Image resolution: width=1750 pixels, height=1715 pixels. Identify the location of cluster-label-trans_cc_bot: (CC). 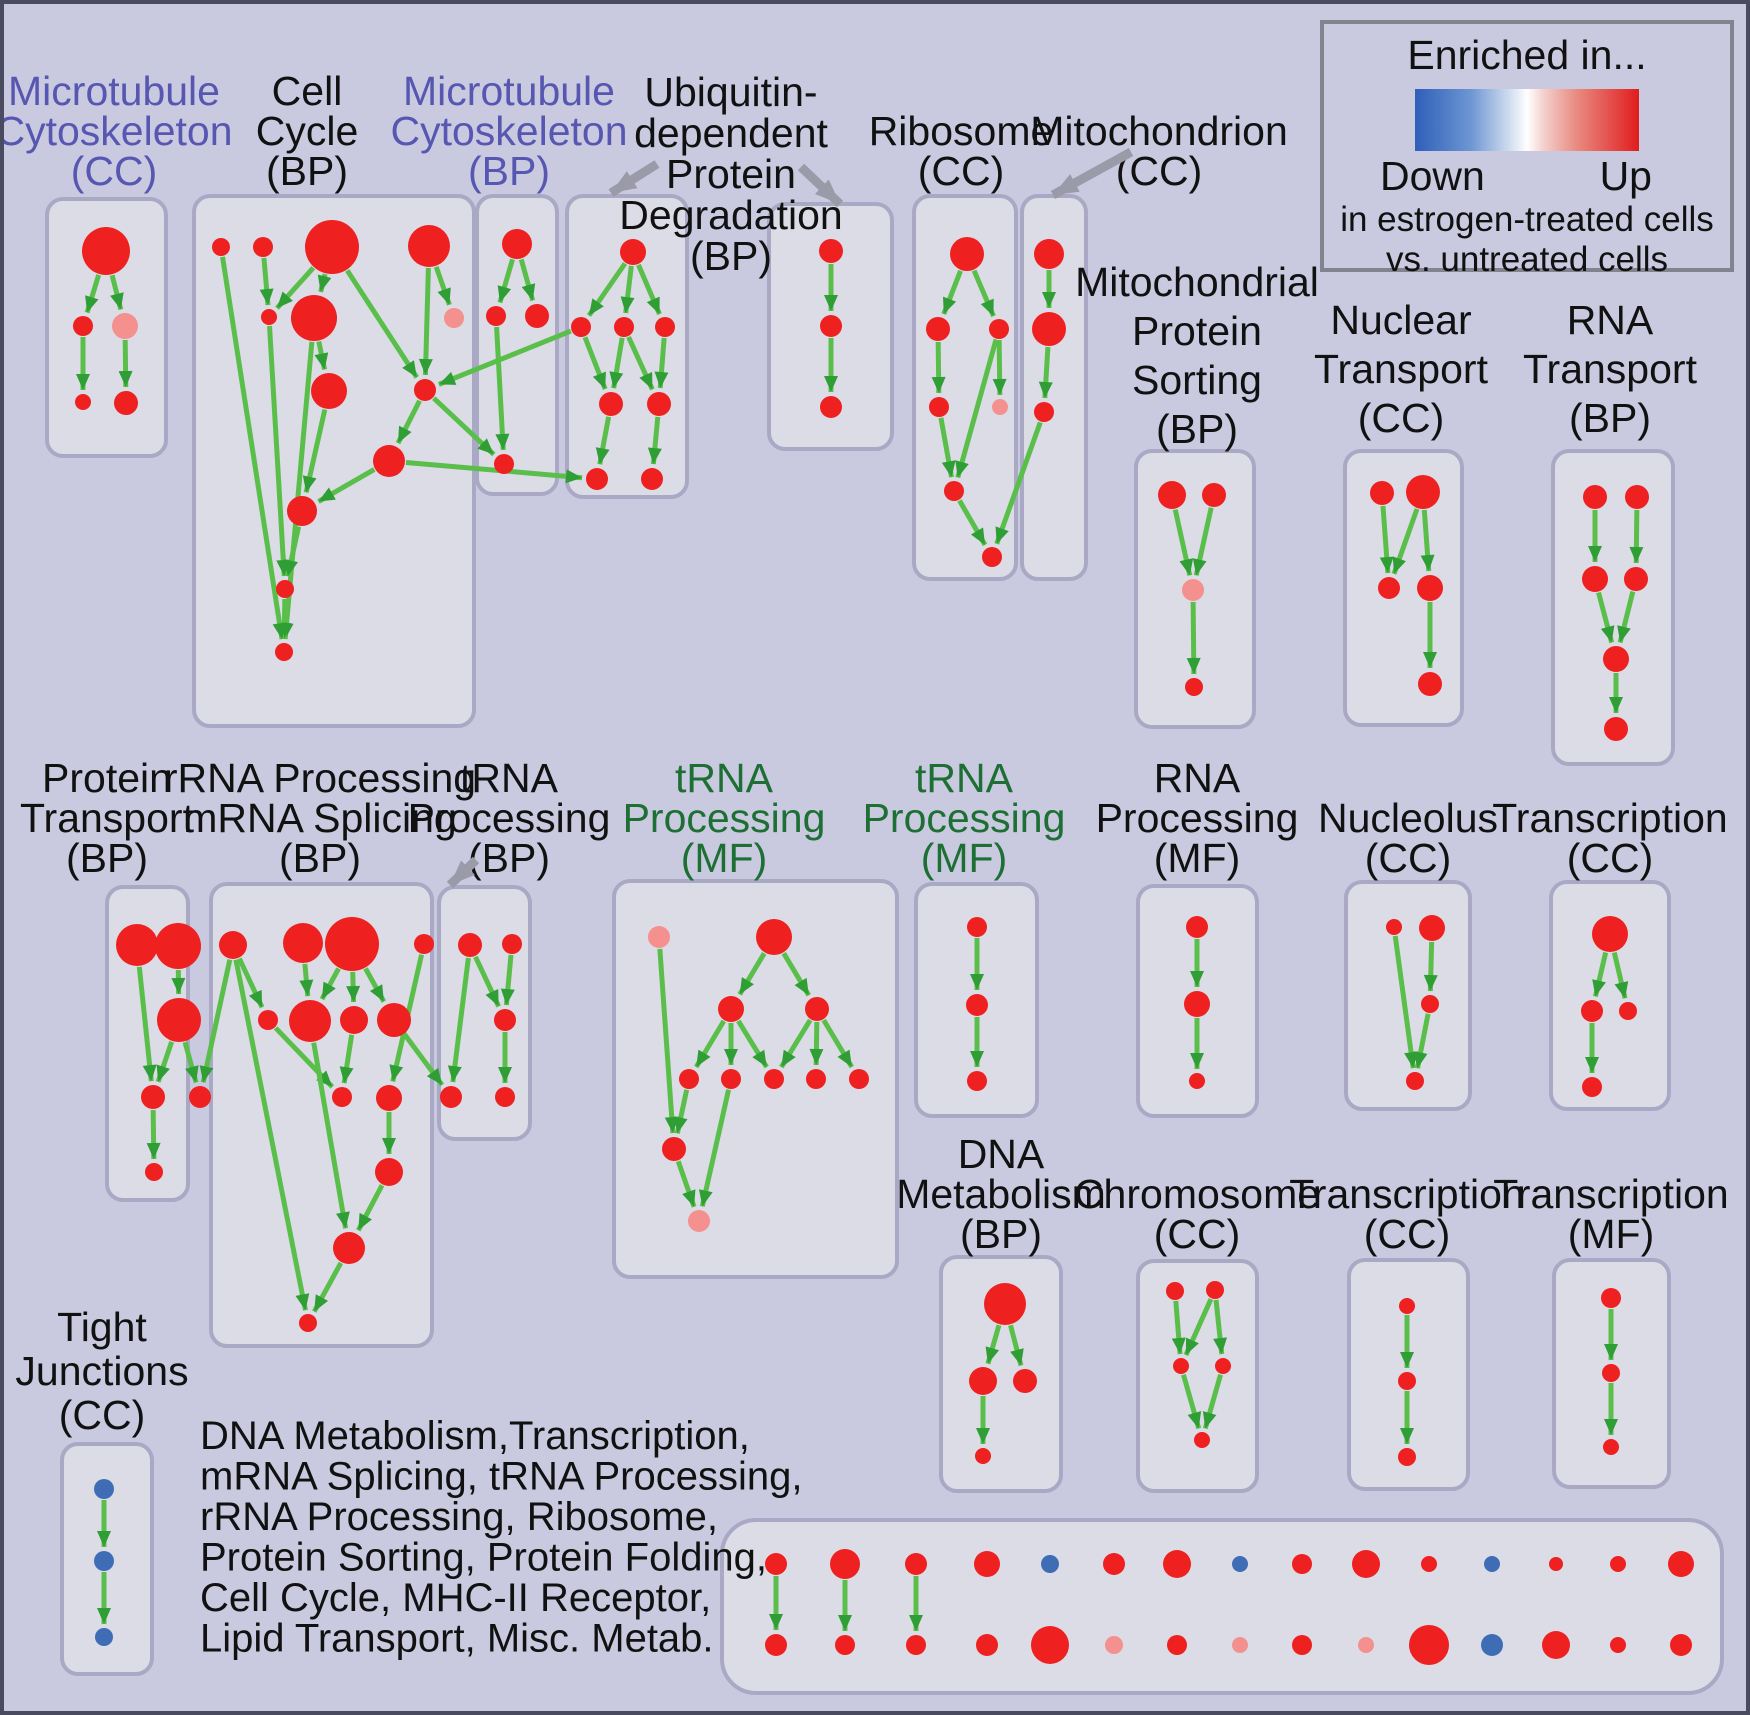
(1407, 1234).